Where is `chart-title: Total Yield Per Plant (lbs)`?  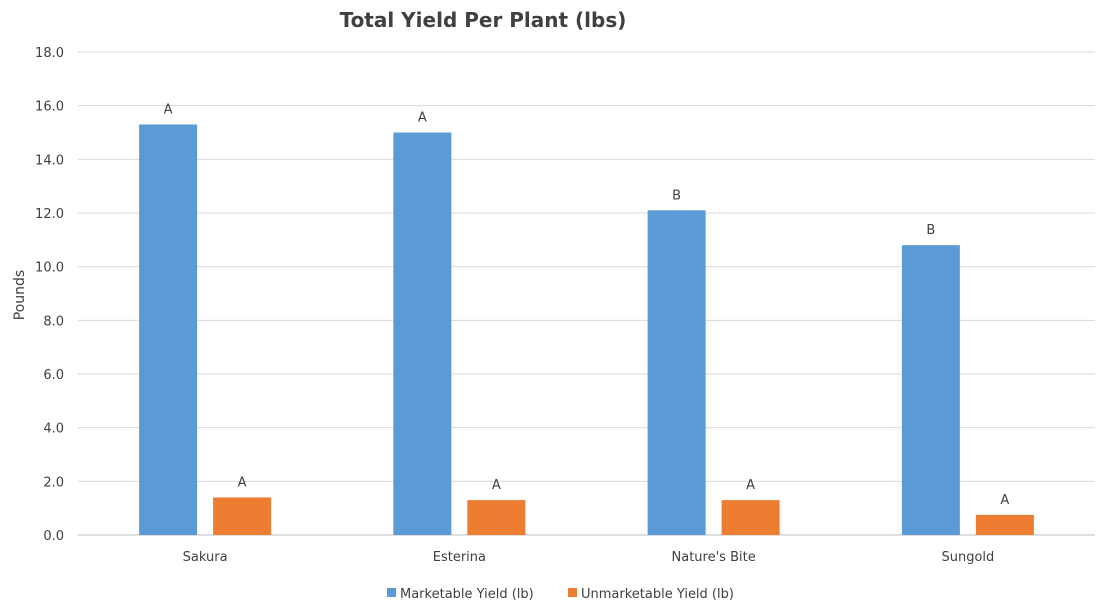
chart-title: Total Yield Per Plant (lbs) is located at coordinates (483, 20).